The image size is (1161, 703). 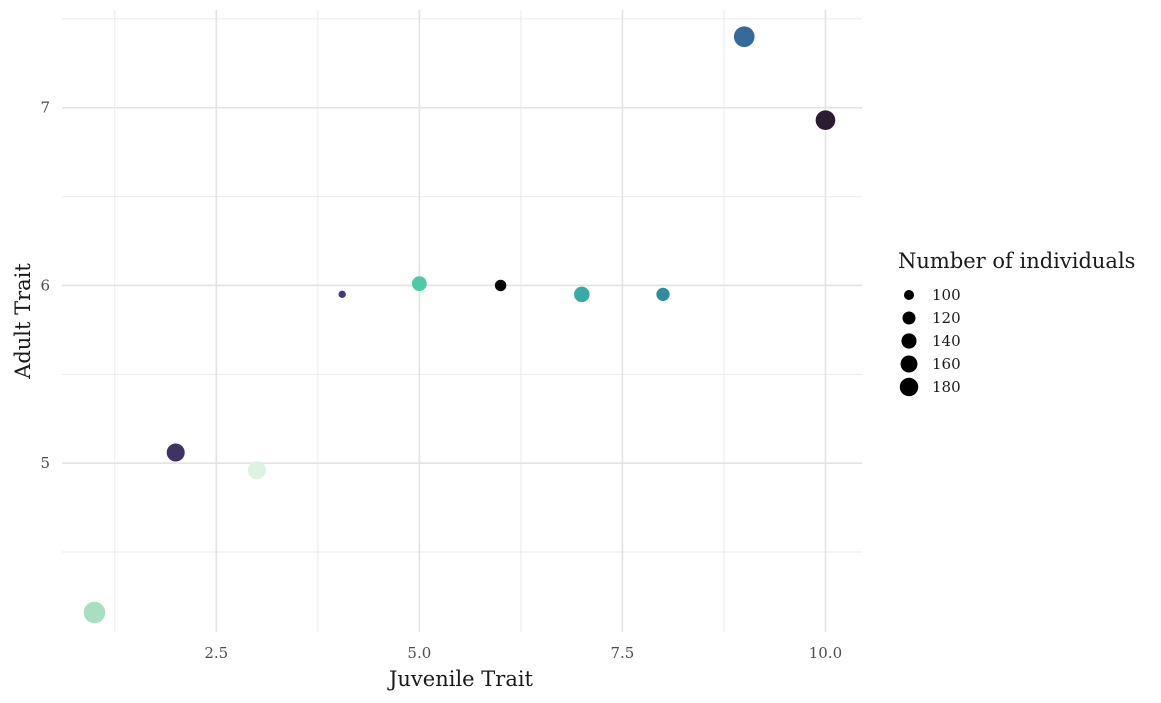 What do you see at coordinates (419, 653) in the screenshot?
I see `x-tick-label: 5.0` at bounding box center [419, 653].